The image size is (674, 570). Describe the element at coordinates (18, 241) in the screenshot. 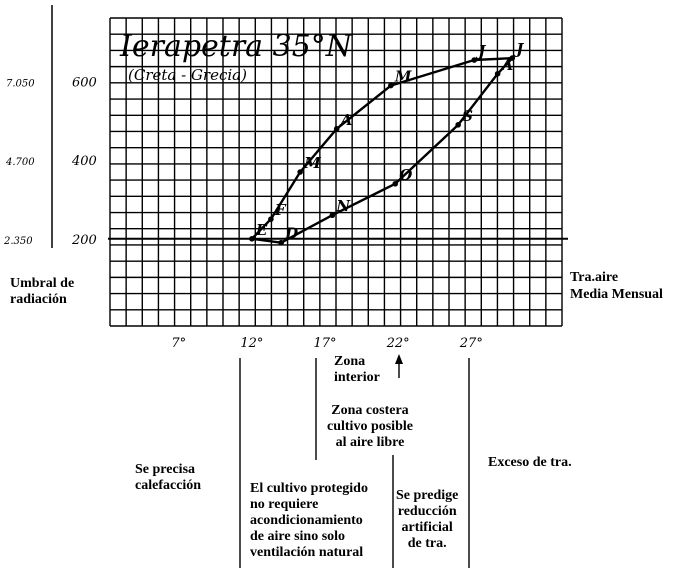

I see `y-tick-outer-label: 2.350` at that location.